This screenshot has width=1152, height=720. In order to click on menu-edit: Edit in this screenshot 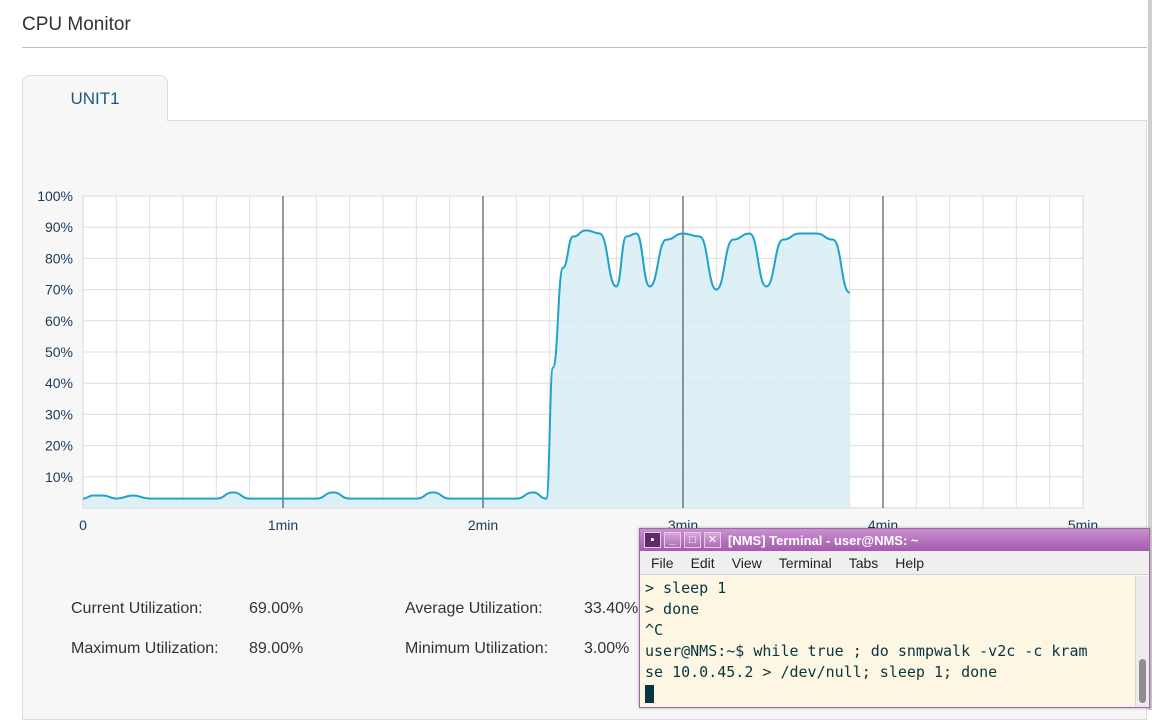, I will do `click(702, 562)`.